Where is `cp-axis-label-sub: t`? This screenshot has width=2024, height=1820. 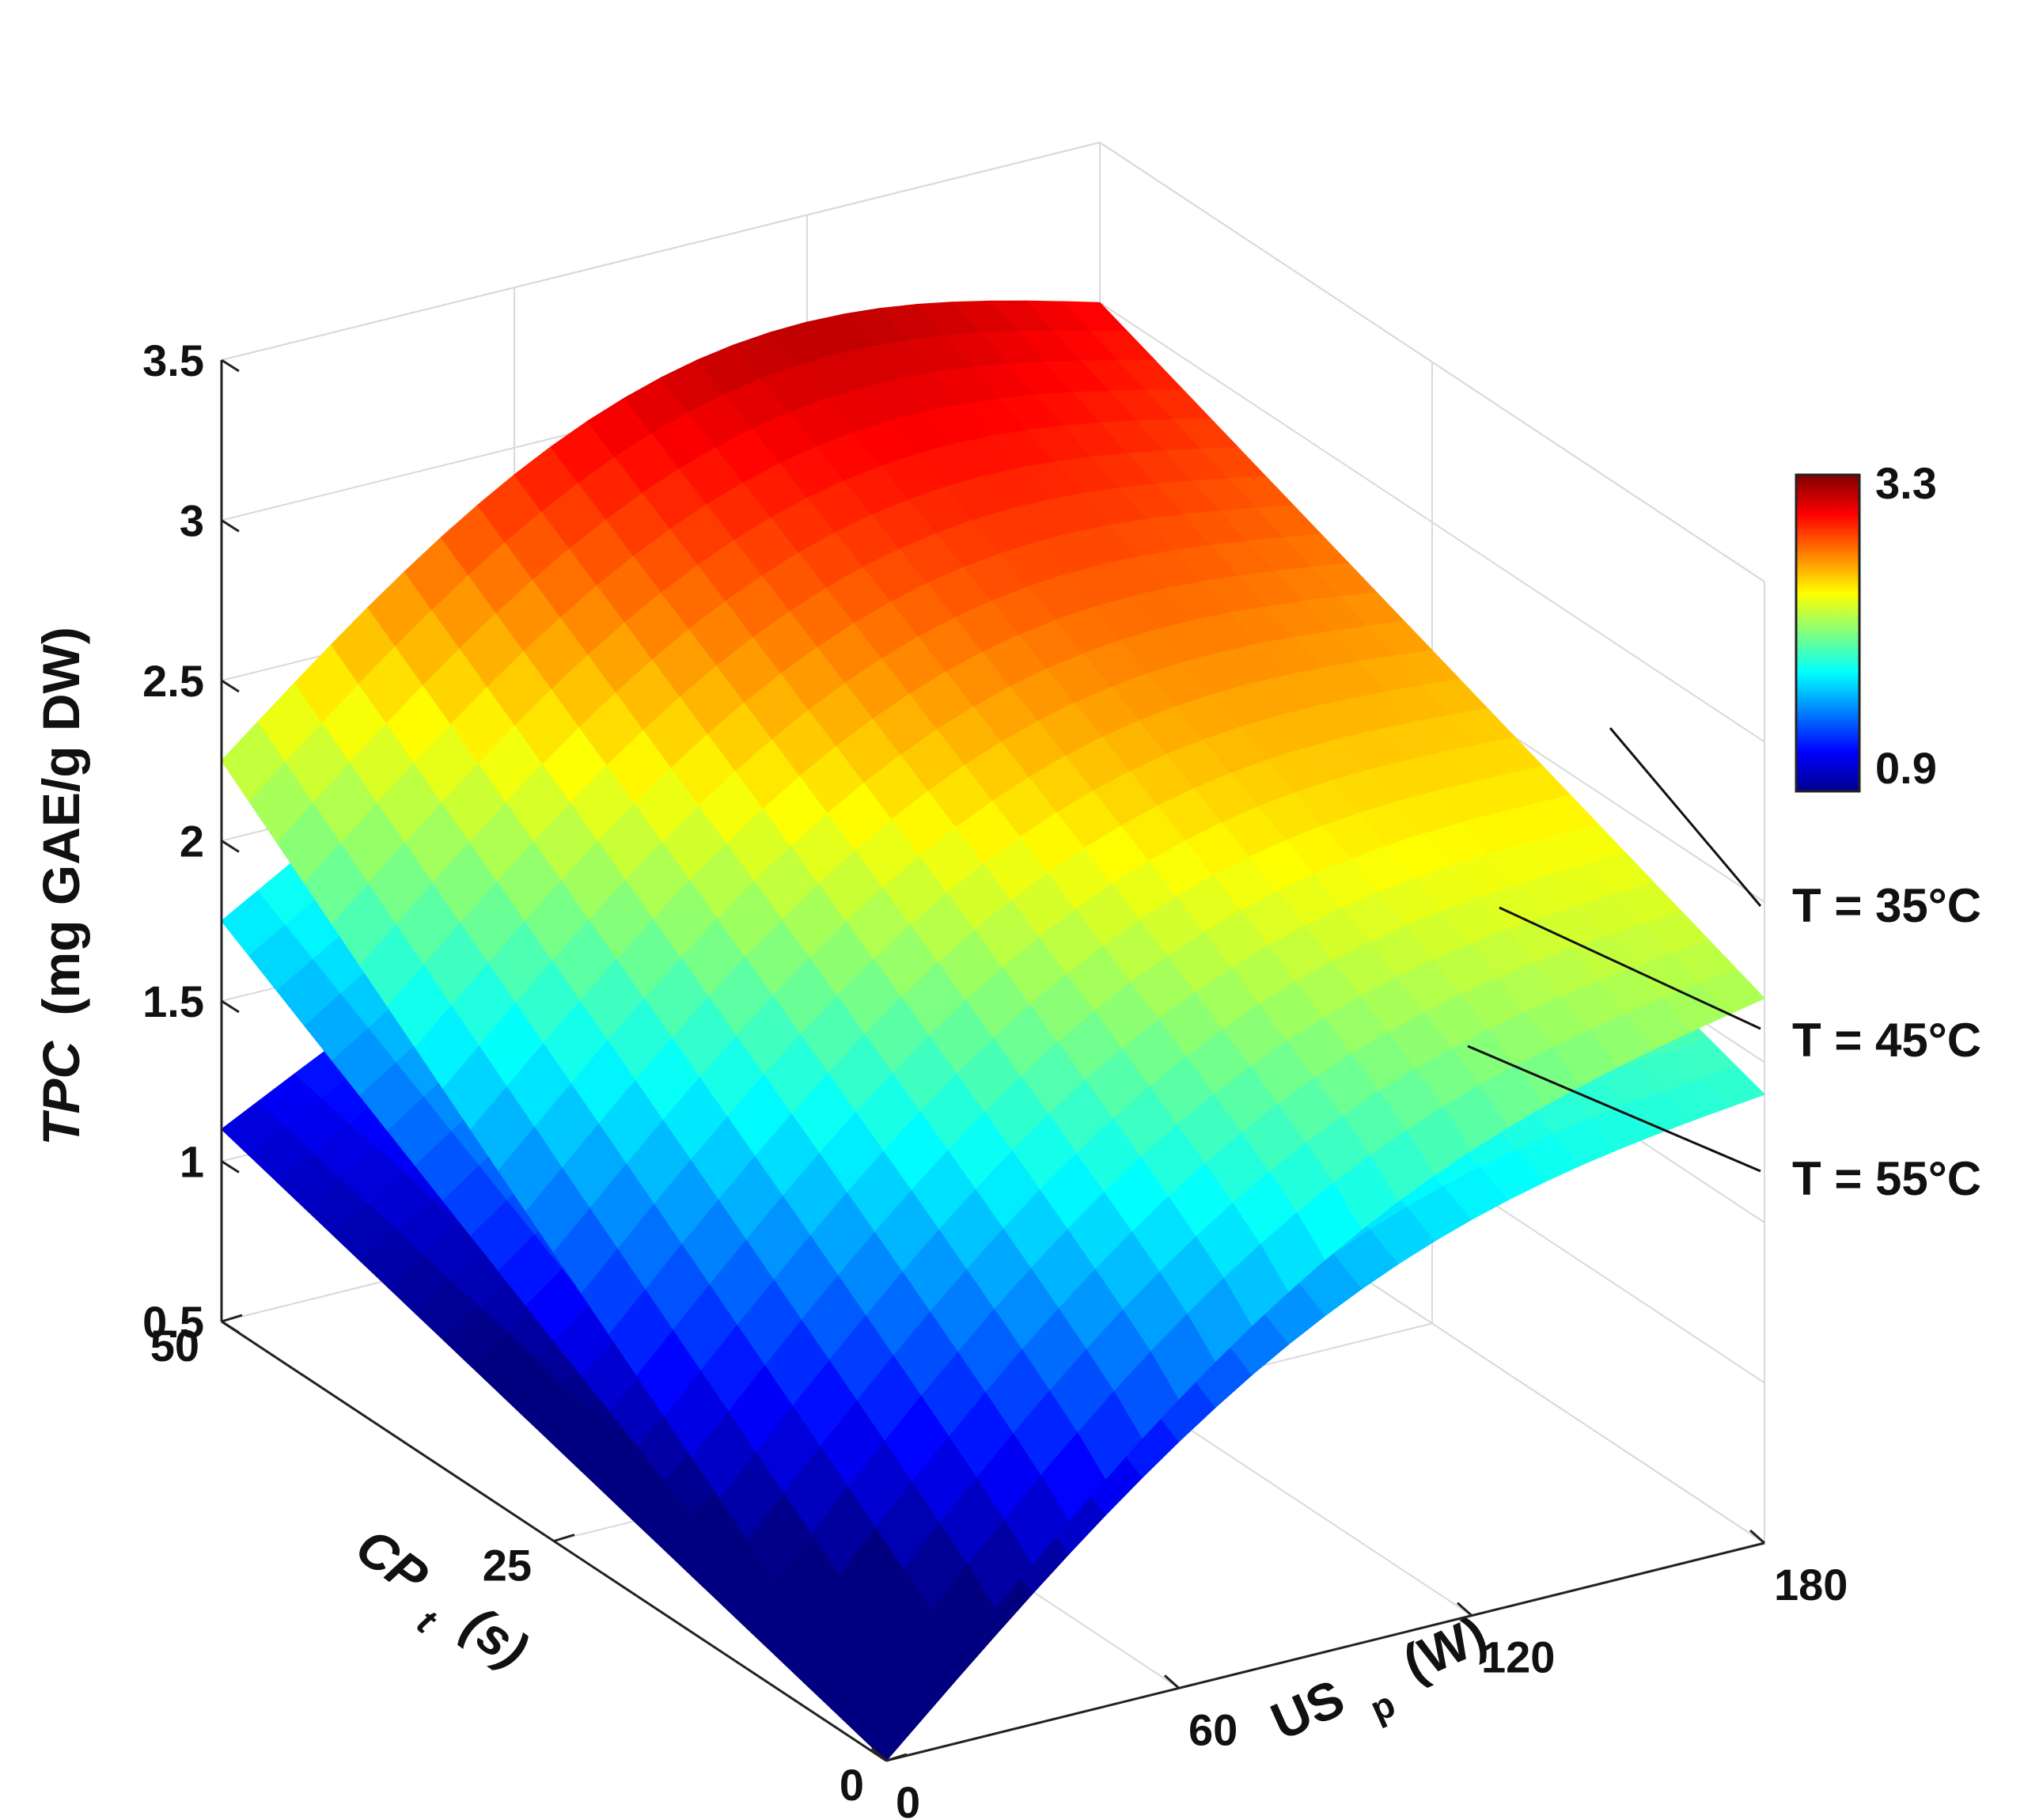 cp-axis-label-sub: t is located at coordinates (427, 1621).